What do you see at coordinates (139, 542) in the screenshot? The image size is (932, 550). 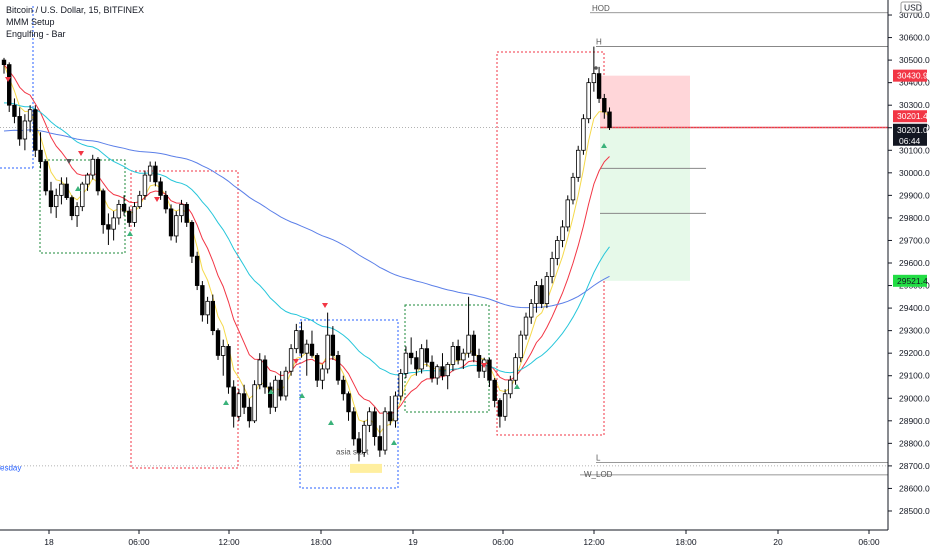 I see `time-tick-label: 06:00` at bounding box center [139, 542].